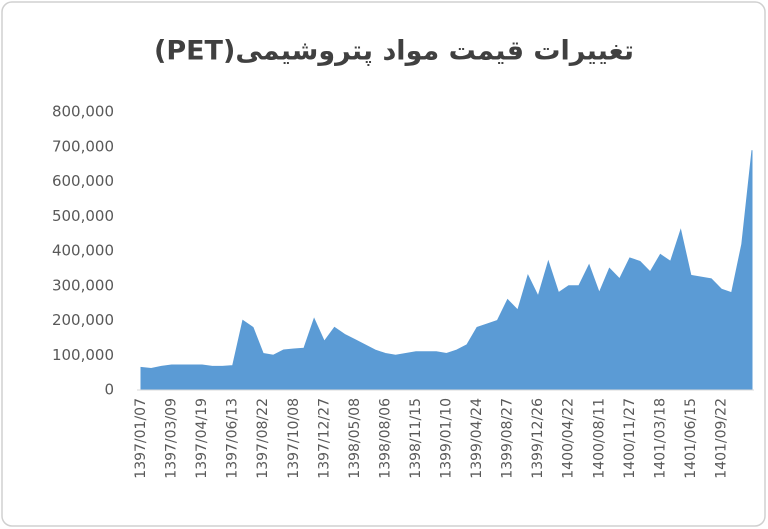  What do you see at coordinates (385, 438) in the screenshot?
I see `x-tick-label: 1398/08/06` at bounding box center [385, 438].